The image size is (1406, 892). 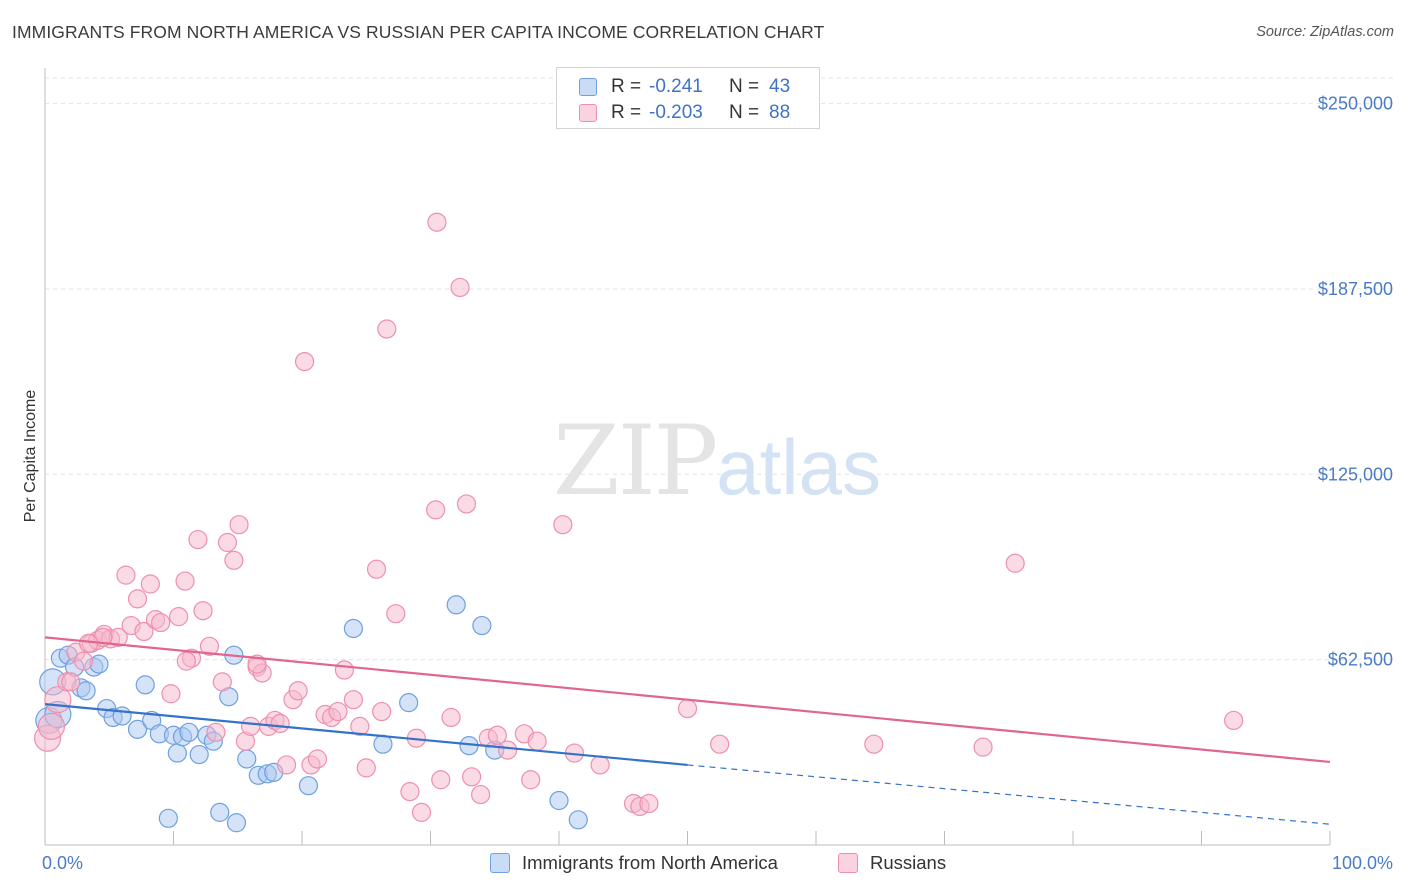 What do you see at coordinates (798, 467) in the screenshot?
I see `watermark-atlas: atlas` at bounding box center [798, 467].